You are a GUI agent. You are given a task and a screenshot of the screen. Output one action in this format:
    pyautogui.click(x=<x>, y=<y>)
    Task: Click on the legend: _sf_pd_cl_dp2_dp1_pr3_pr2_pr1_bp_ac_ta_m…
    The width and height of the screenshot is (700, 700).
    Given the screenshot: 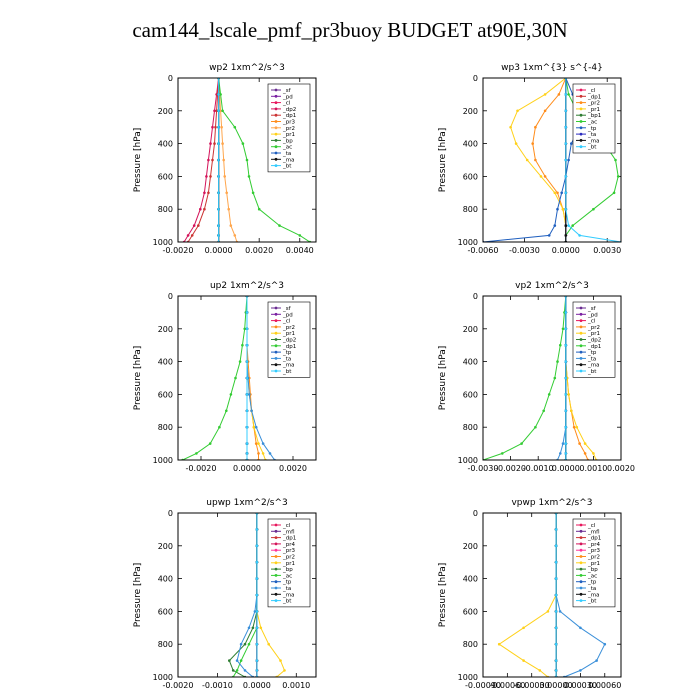 What is the action you would take?
    pyautogui.click(x=289, y=128)
    